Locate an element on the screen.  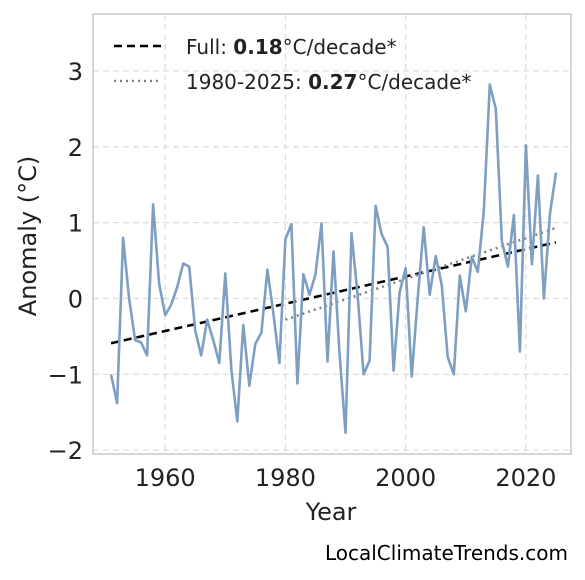
x-tick-label: 2020 is located at coordinates (525, 478).